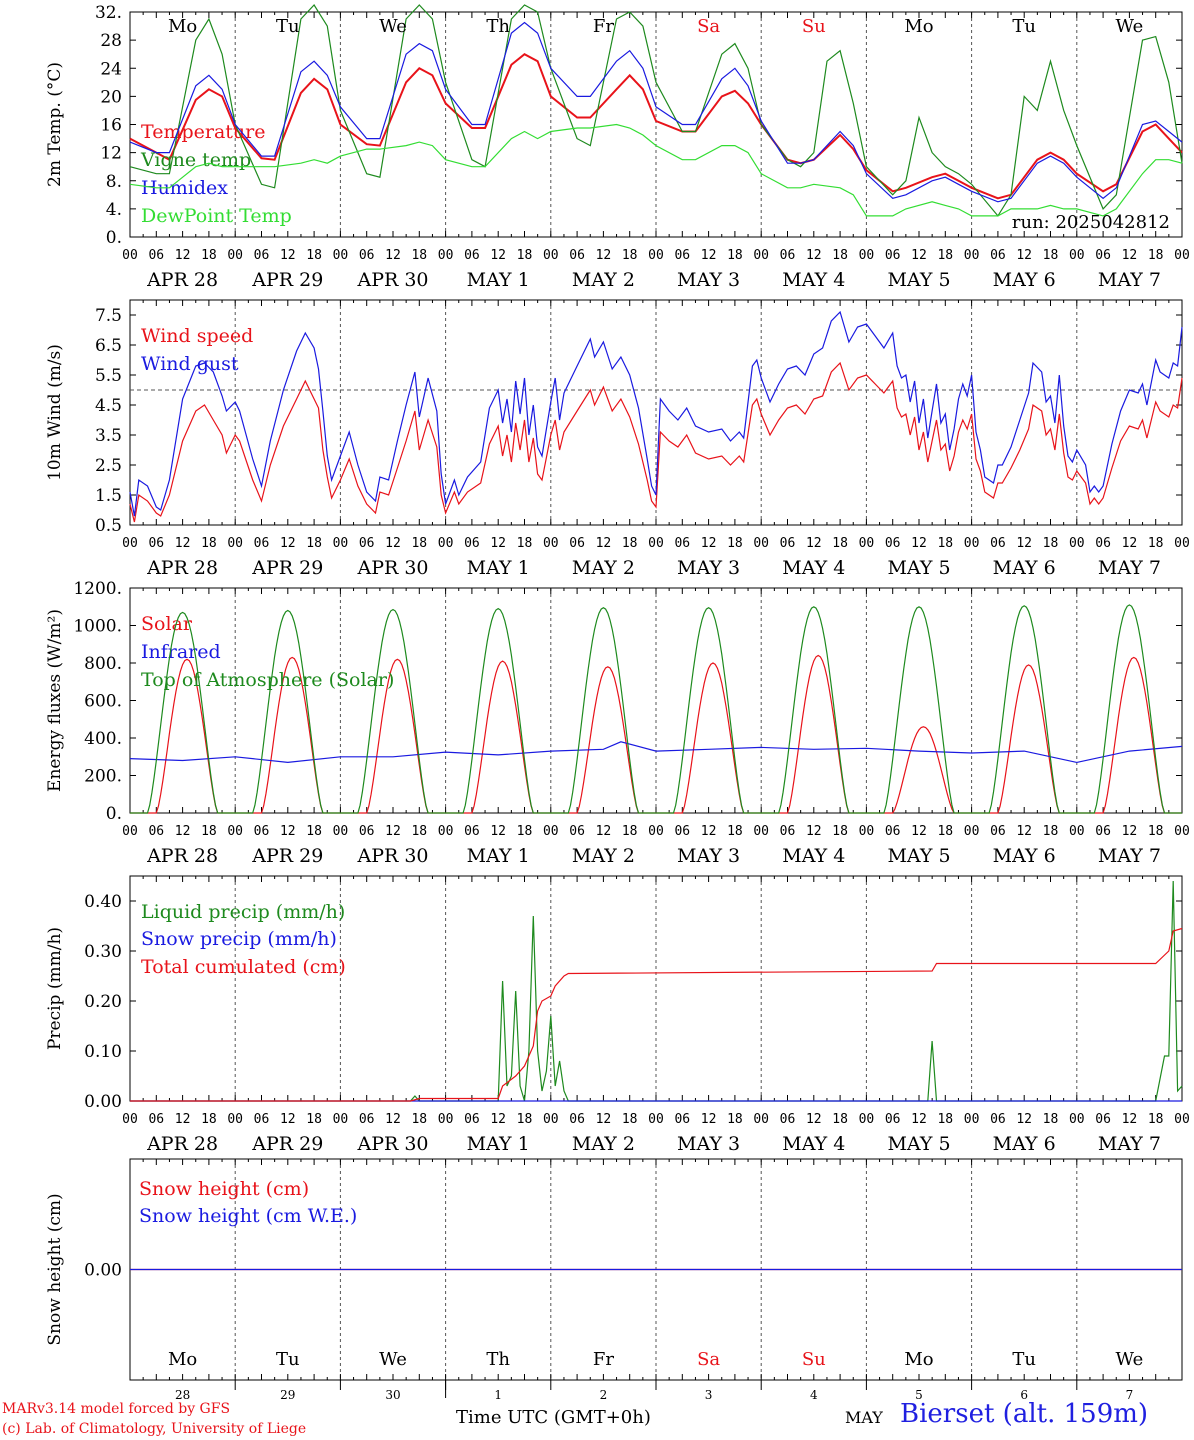  Describe the element at coordinates (108, 376) in the screenshot. I see `y-tick-label: 5.5` at that location.